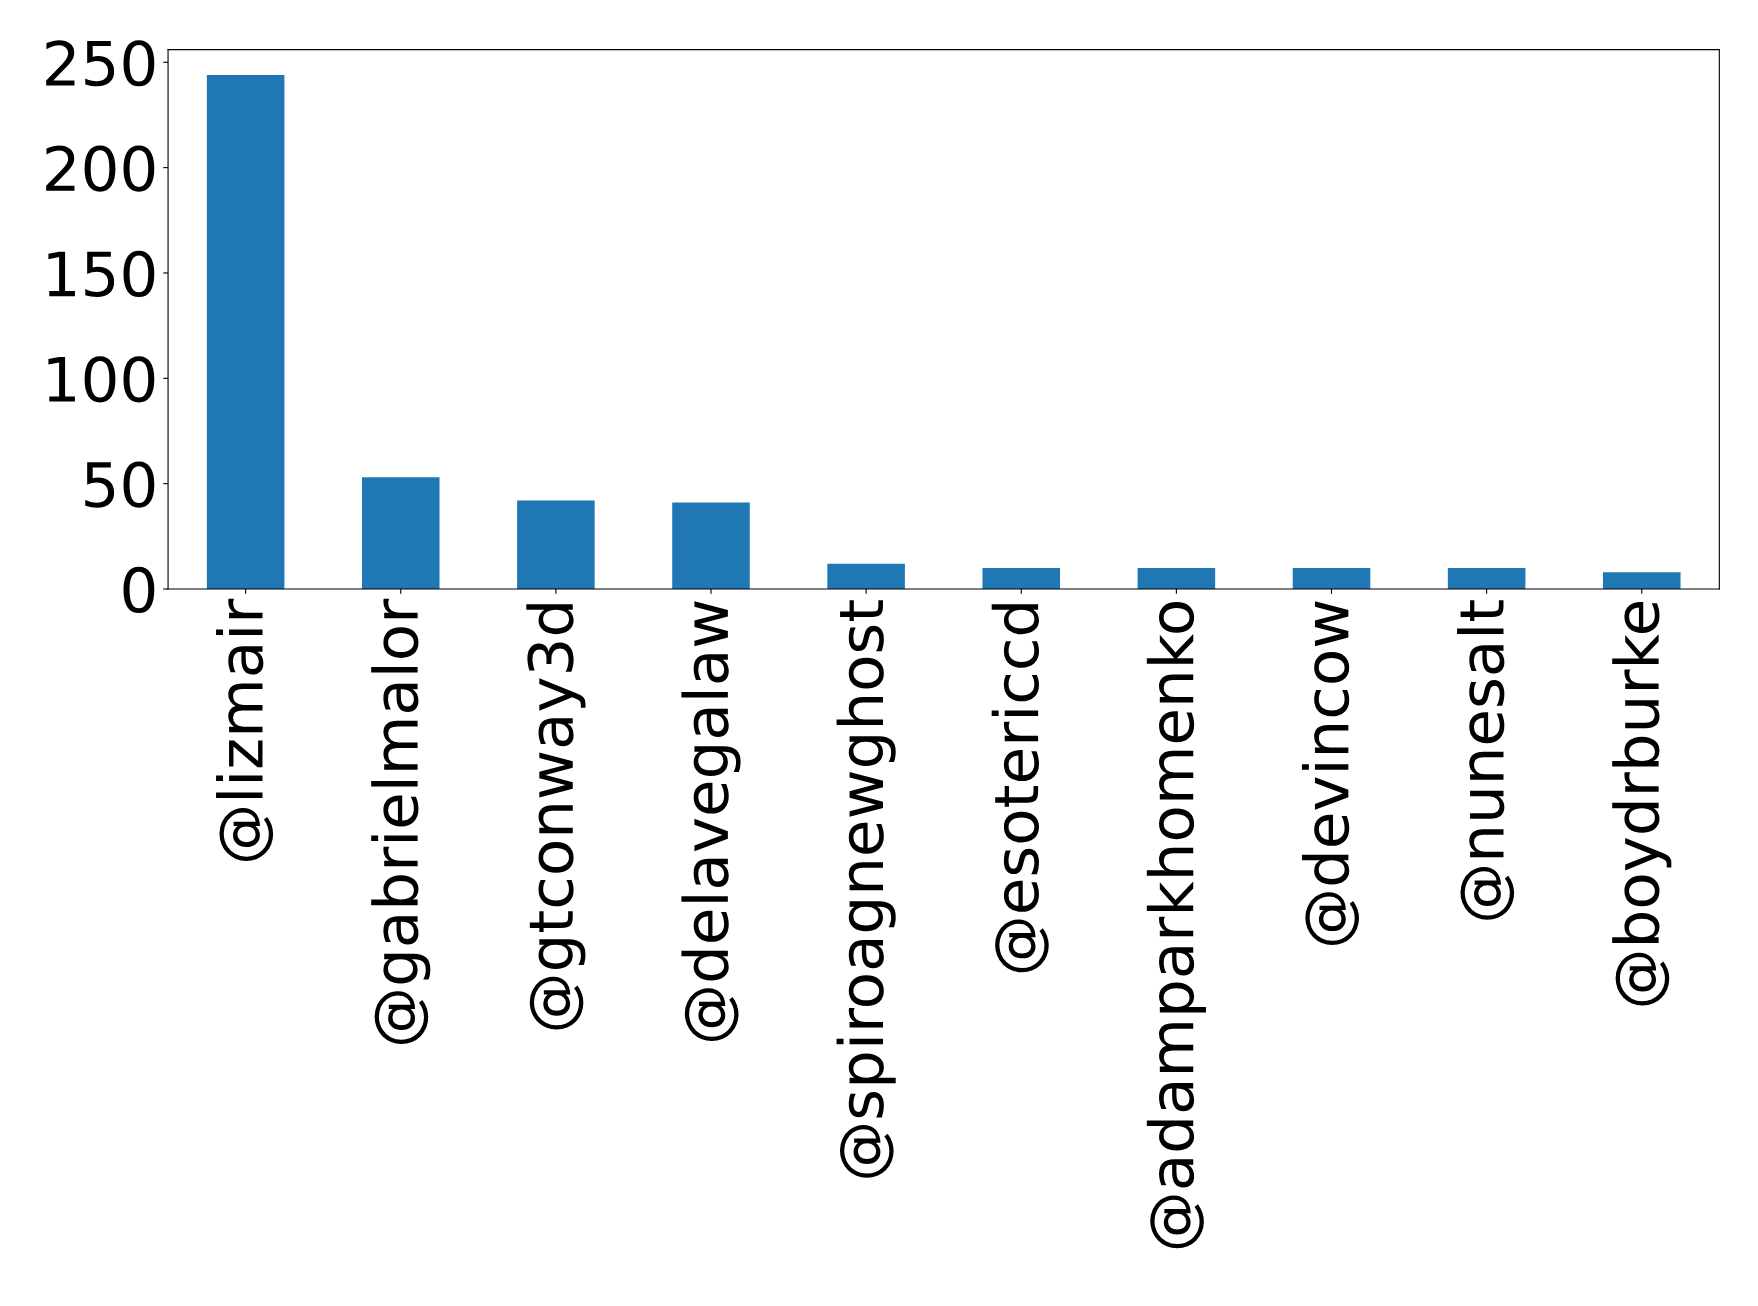 This screenshot has width=1758, height=1306. I want to click on x-tick-label: @boydrburke, so click(1642, 804).